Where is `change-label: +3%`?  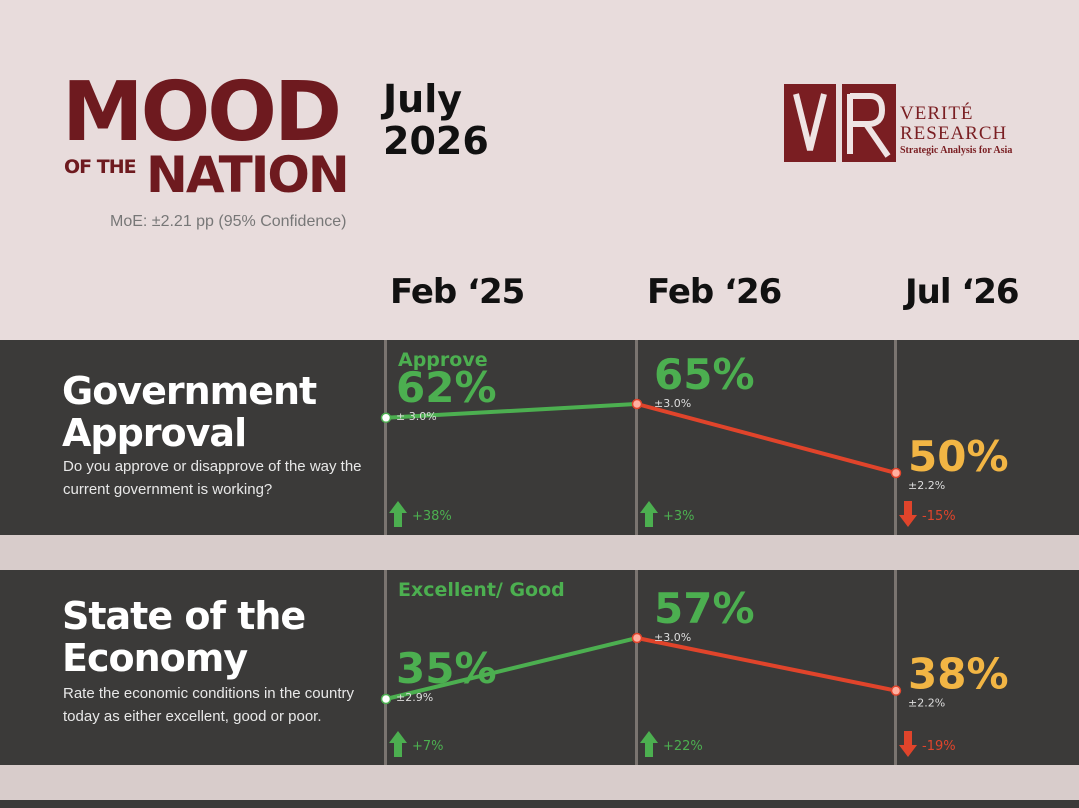
change-label: +3% is located at coordinates (679, 516).